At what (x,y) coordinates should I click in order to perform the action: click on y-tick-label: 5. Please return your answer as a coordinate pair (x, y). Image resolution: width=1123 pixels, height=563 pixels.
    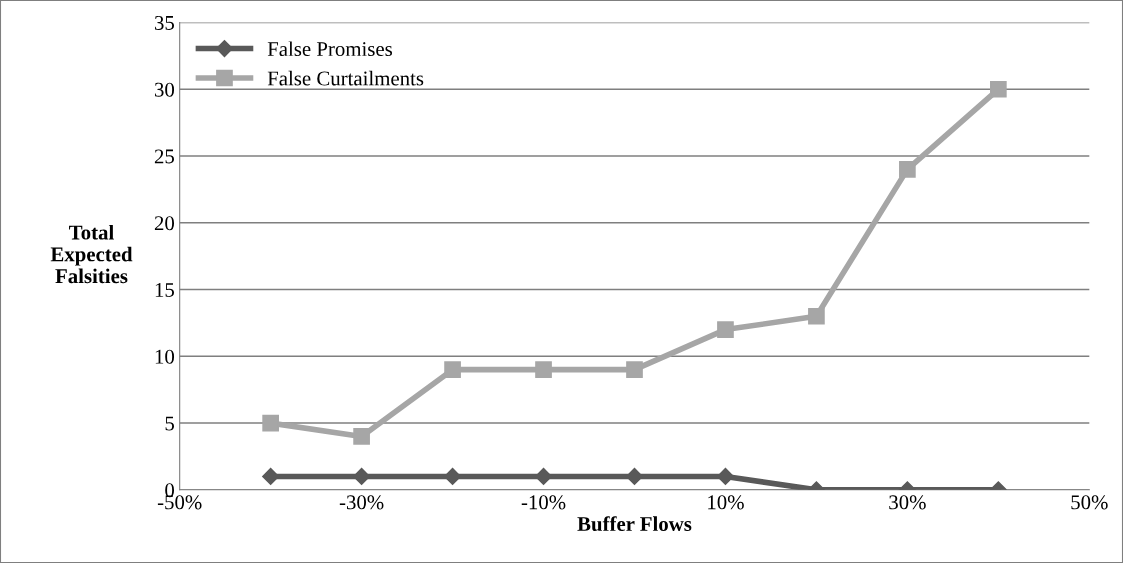
    Looking at the image, I should click on (170, 423).